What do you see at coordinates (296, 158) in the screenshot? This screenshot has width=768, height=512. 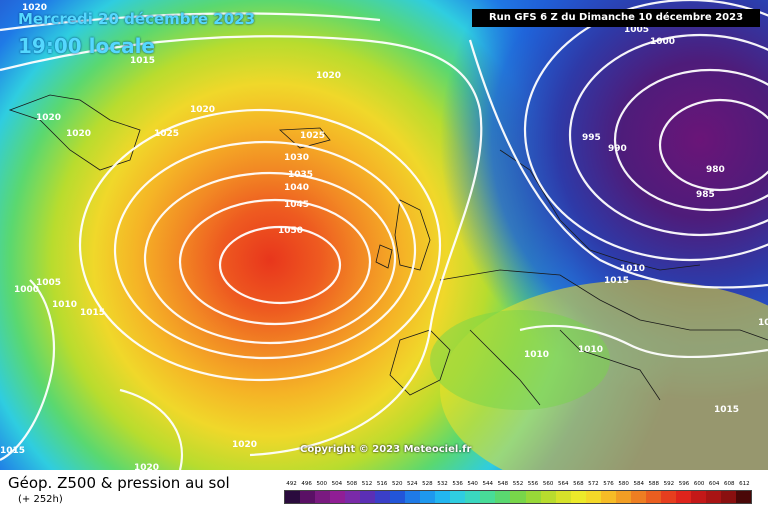 I see `isobar-label: 1030` at bounding box center [296, 158].